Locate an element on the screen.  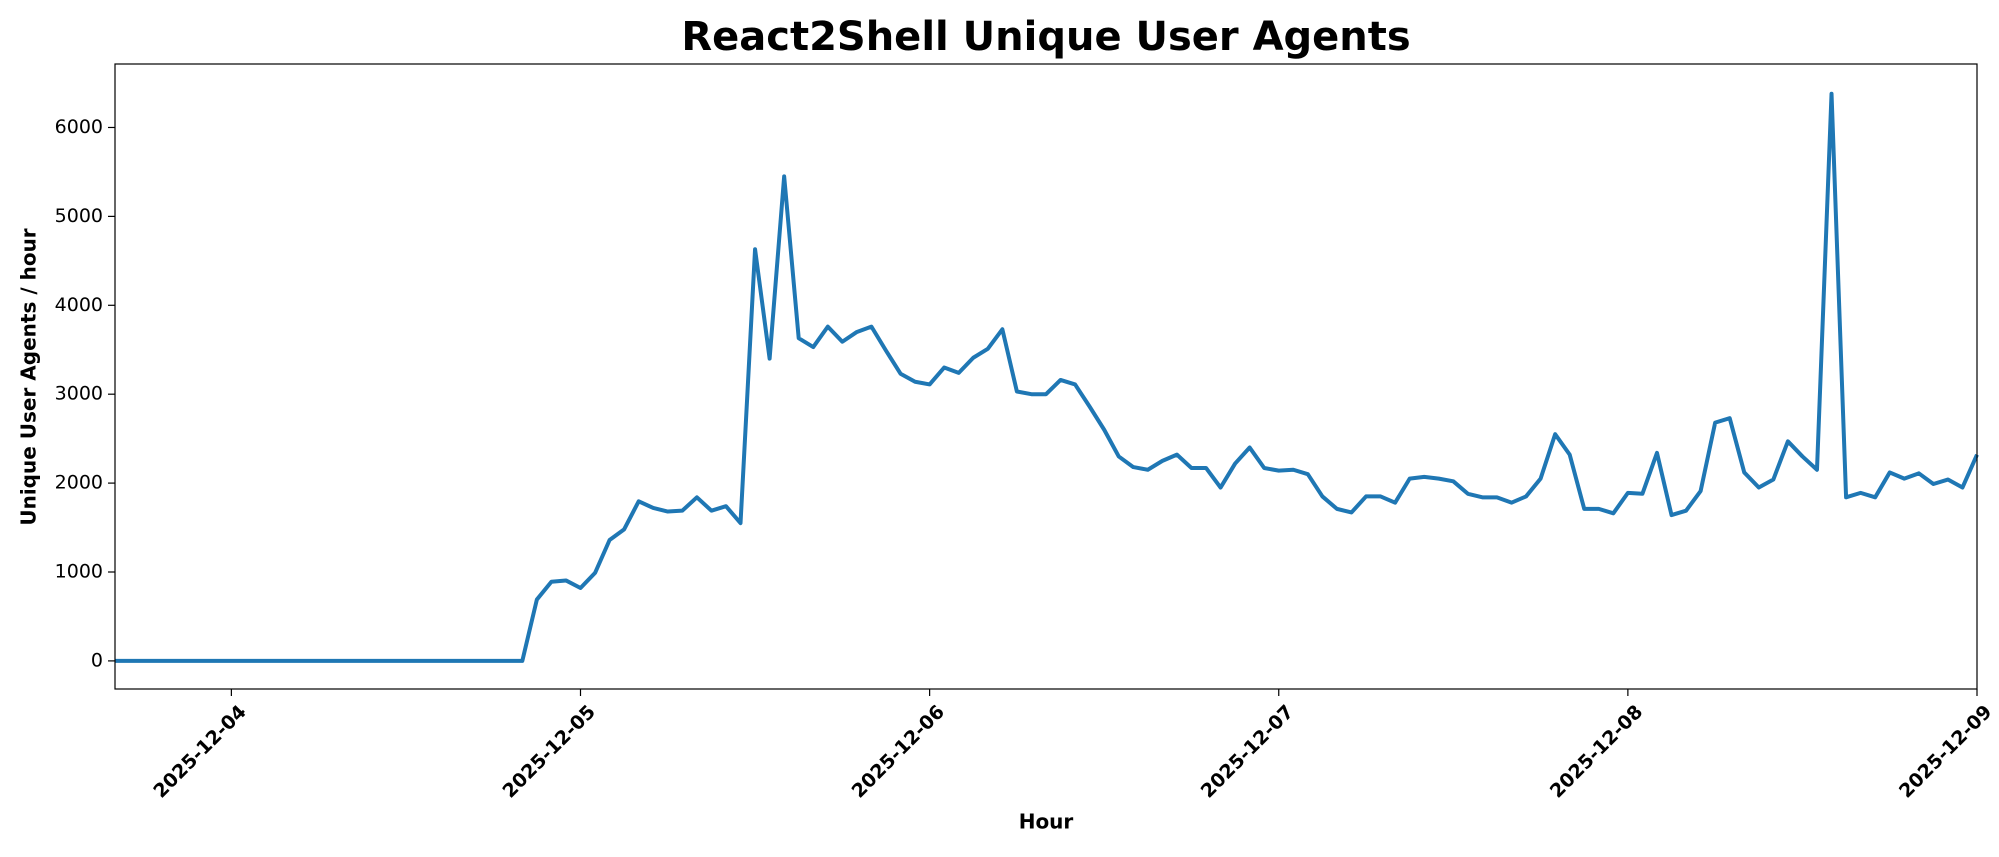
x-axis-label: Hour is located at coordinates (1046, 822).